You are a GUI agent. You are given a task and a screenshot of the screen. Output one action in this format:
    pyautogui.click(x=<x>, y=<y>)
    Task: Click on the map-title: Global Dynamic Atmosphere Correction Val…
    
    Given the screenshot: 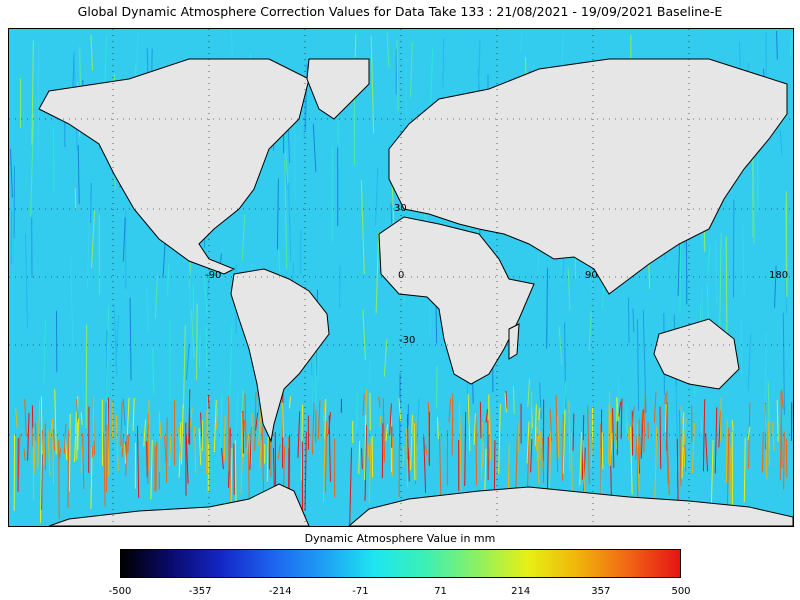 What is the action you would take?
    pyautogui.click(x=400, y=11)
    